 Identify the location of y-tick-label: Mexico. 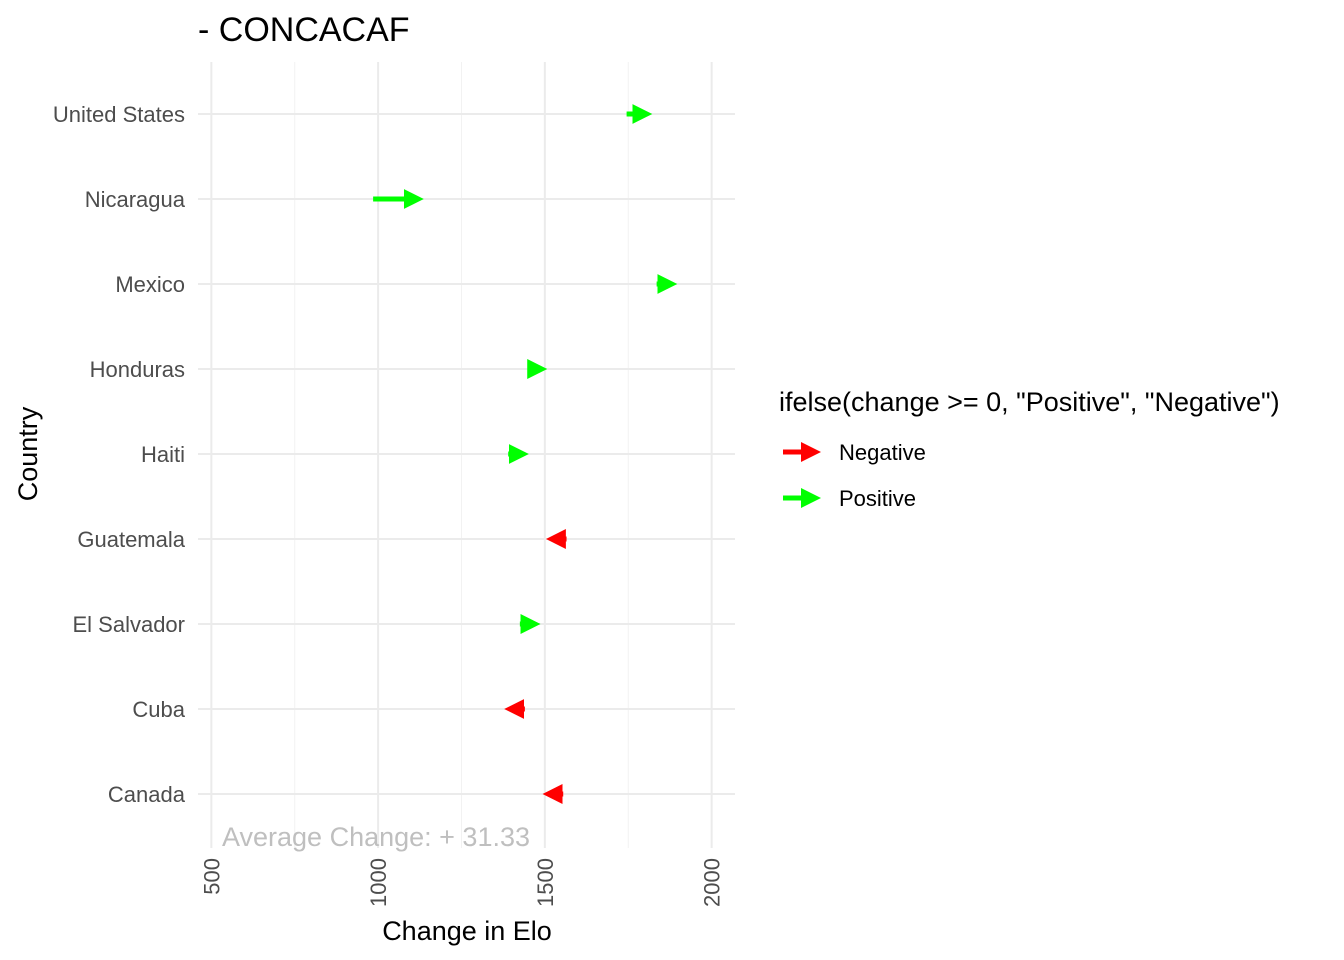
(150, 284).